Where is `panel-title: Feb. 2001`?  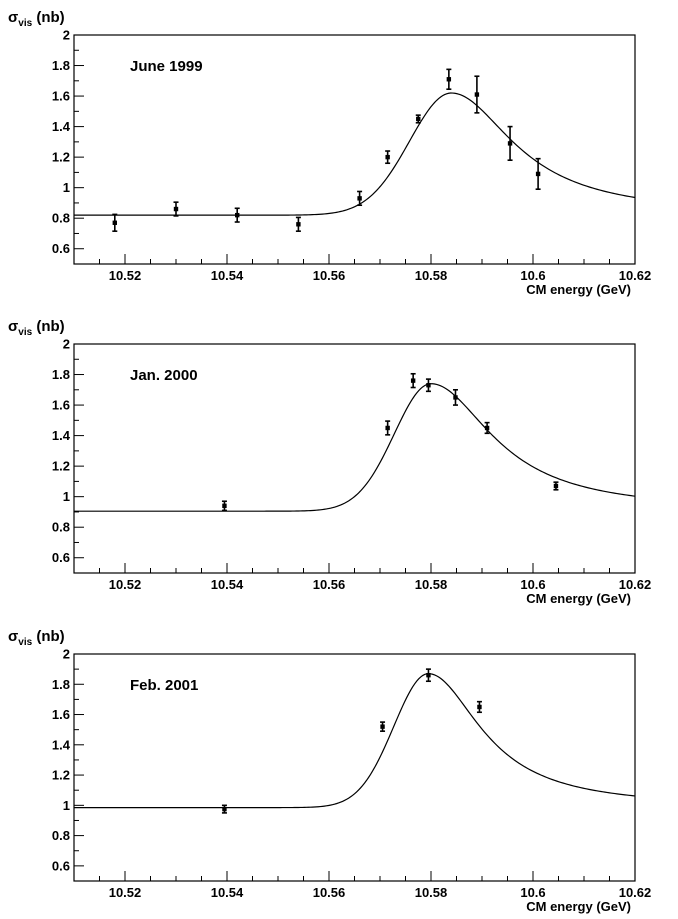
panel-title: Feb. 2001 is located at coordinates (164, 685).